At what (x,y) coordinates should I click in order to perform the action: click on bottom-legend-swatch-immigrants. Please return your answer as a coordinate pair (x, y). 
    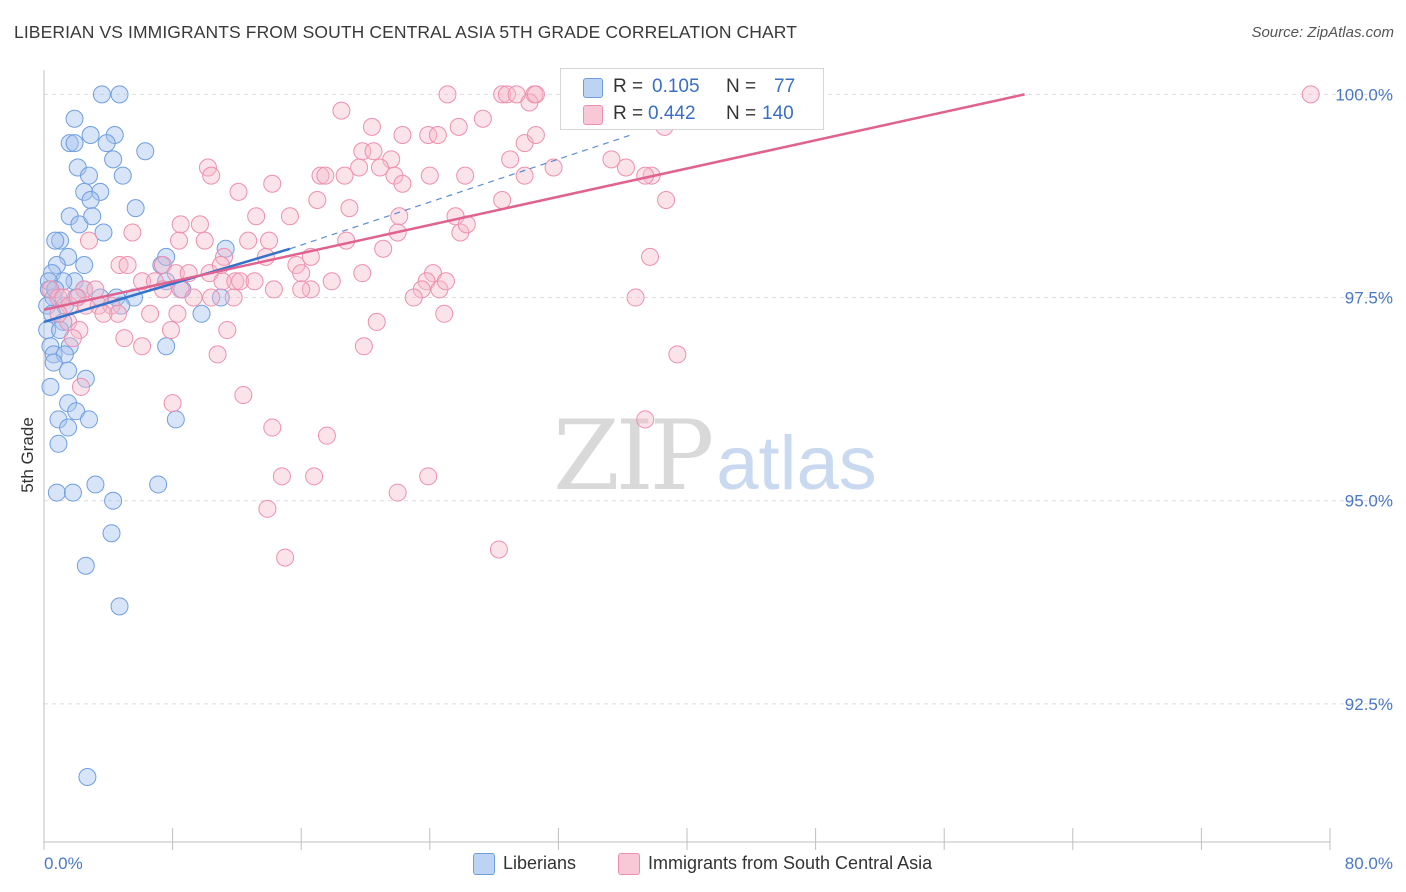
    Looking at the image, I should click on (629, 864).